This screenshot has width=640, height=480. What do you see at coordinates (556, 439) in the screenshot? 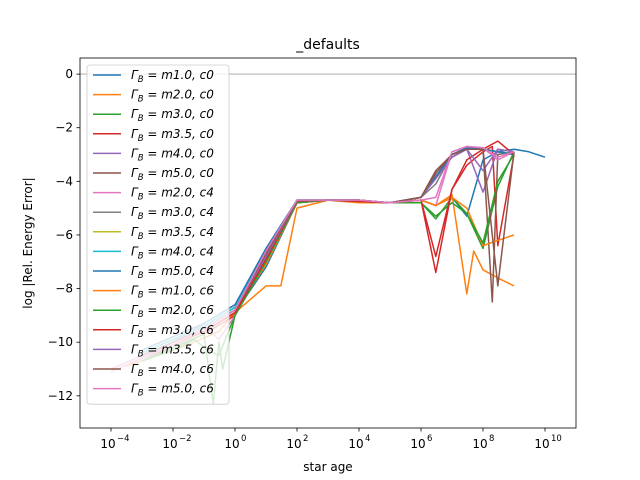
I see `x-tick-exponent-7: 10` at bounding box center [556, 439].